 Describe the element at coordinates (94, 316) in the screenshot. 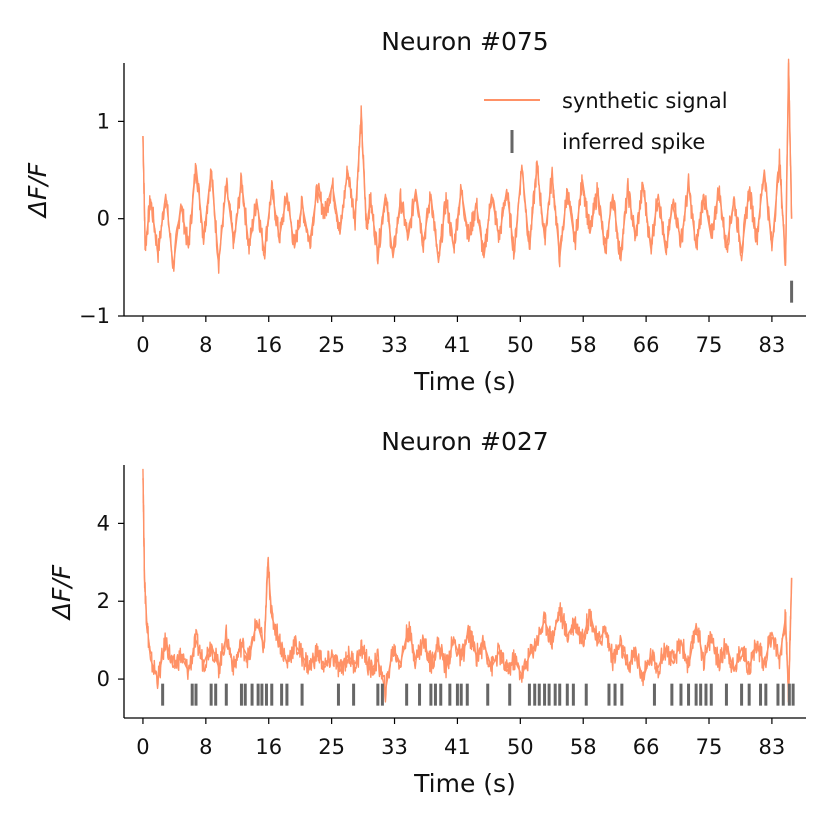

I see `y-tick-label: −1` at that location.